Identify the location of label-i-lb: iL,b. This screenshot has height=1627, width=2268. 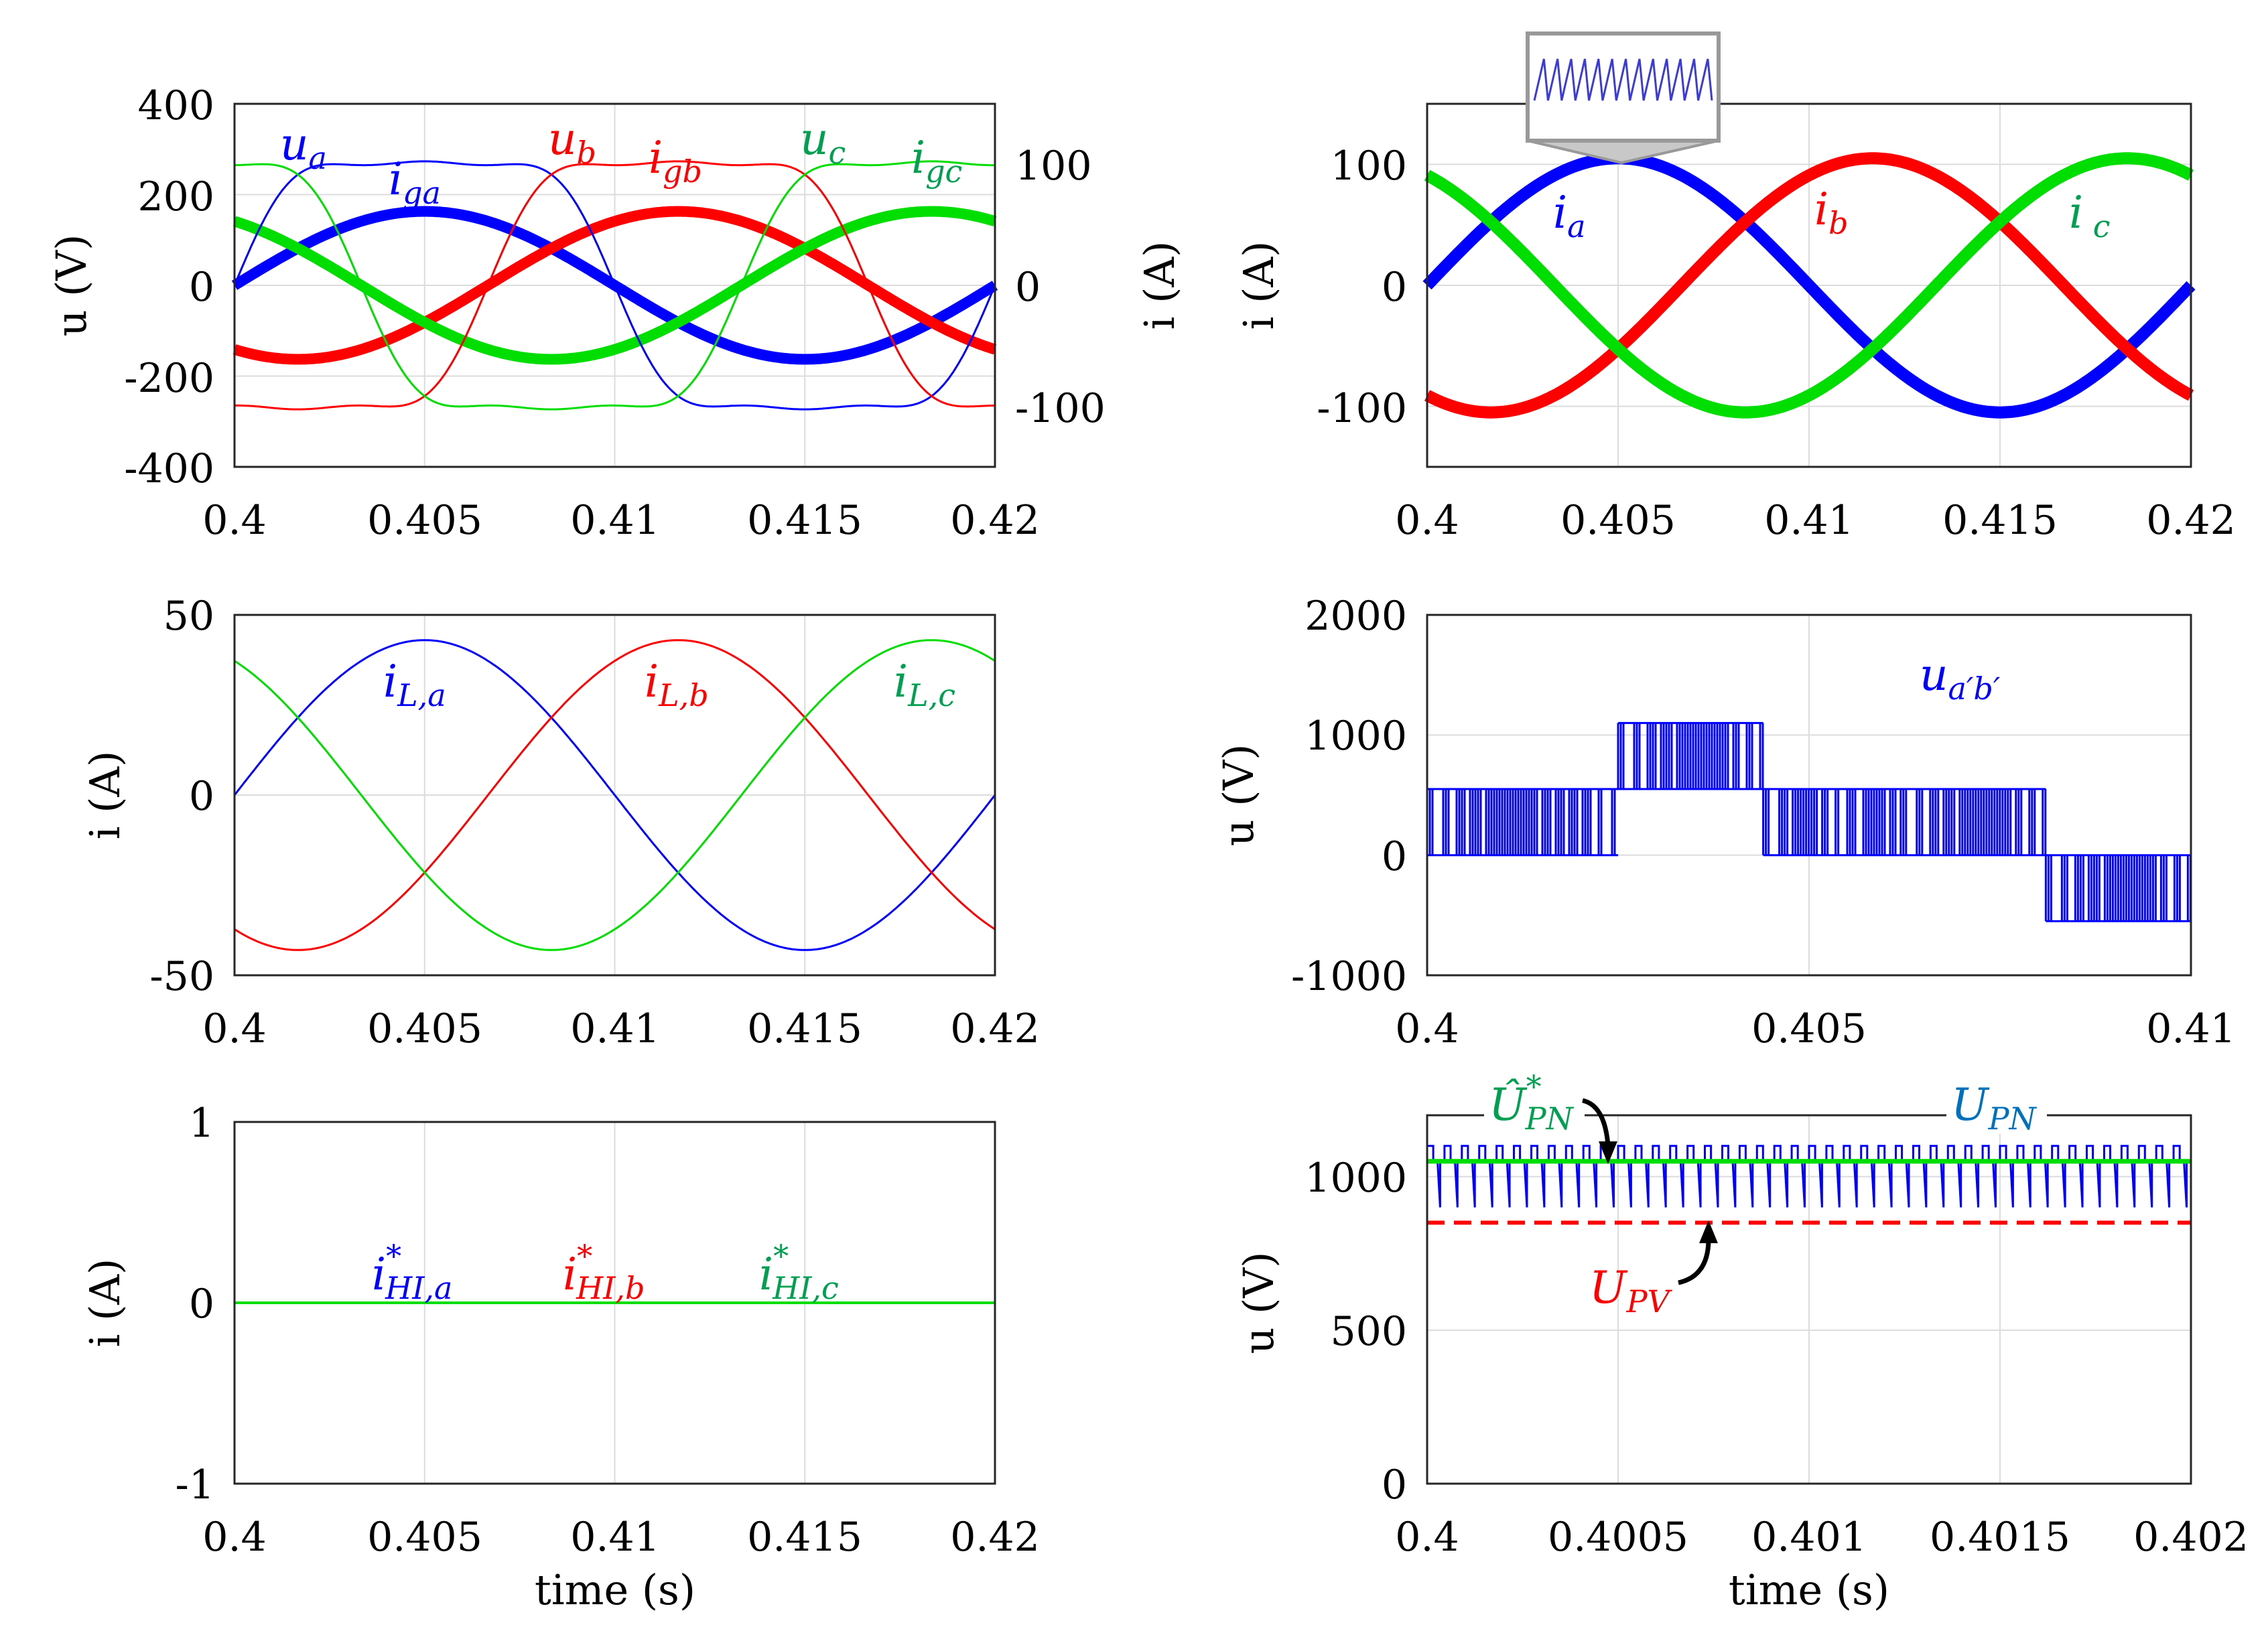
(677, 684).